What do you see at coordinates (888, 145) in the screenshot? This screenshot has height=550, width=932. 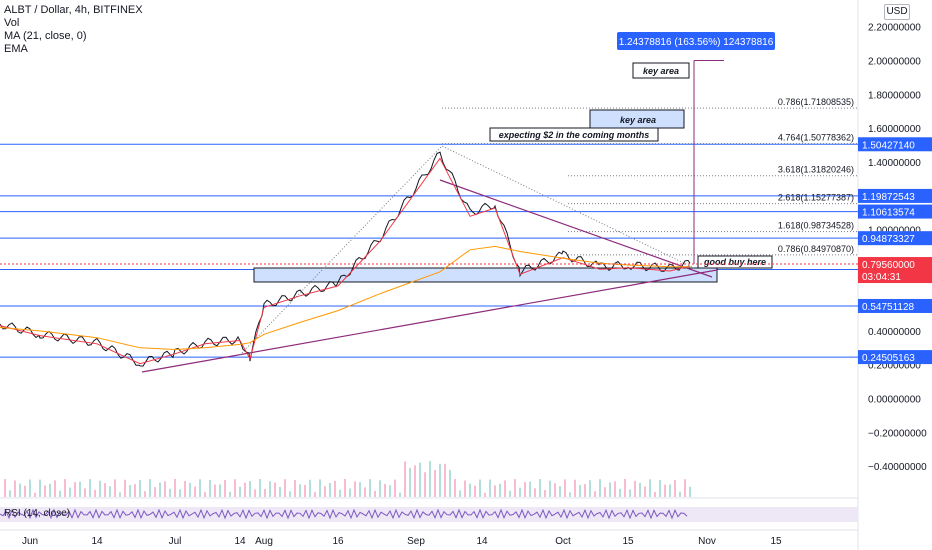 I see `level-tag-label: 1.50427140` at bounding box center [888, 145].